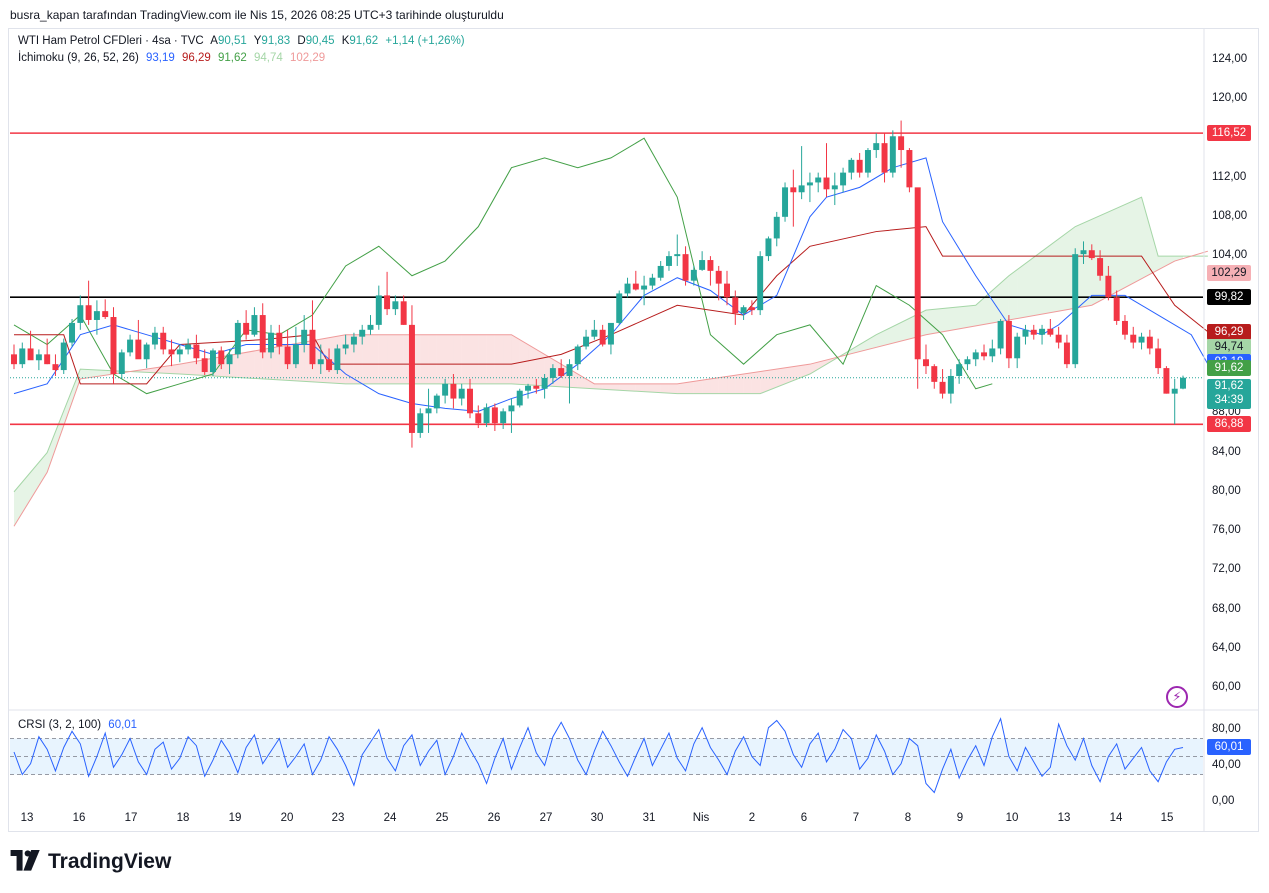 The image size is (1269, 893). I want to click on crsi-legend: CRSI (3, 2, 100) 60,01, so click(79, 725).